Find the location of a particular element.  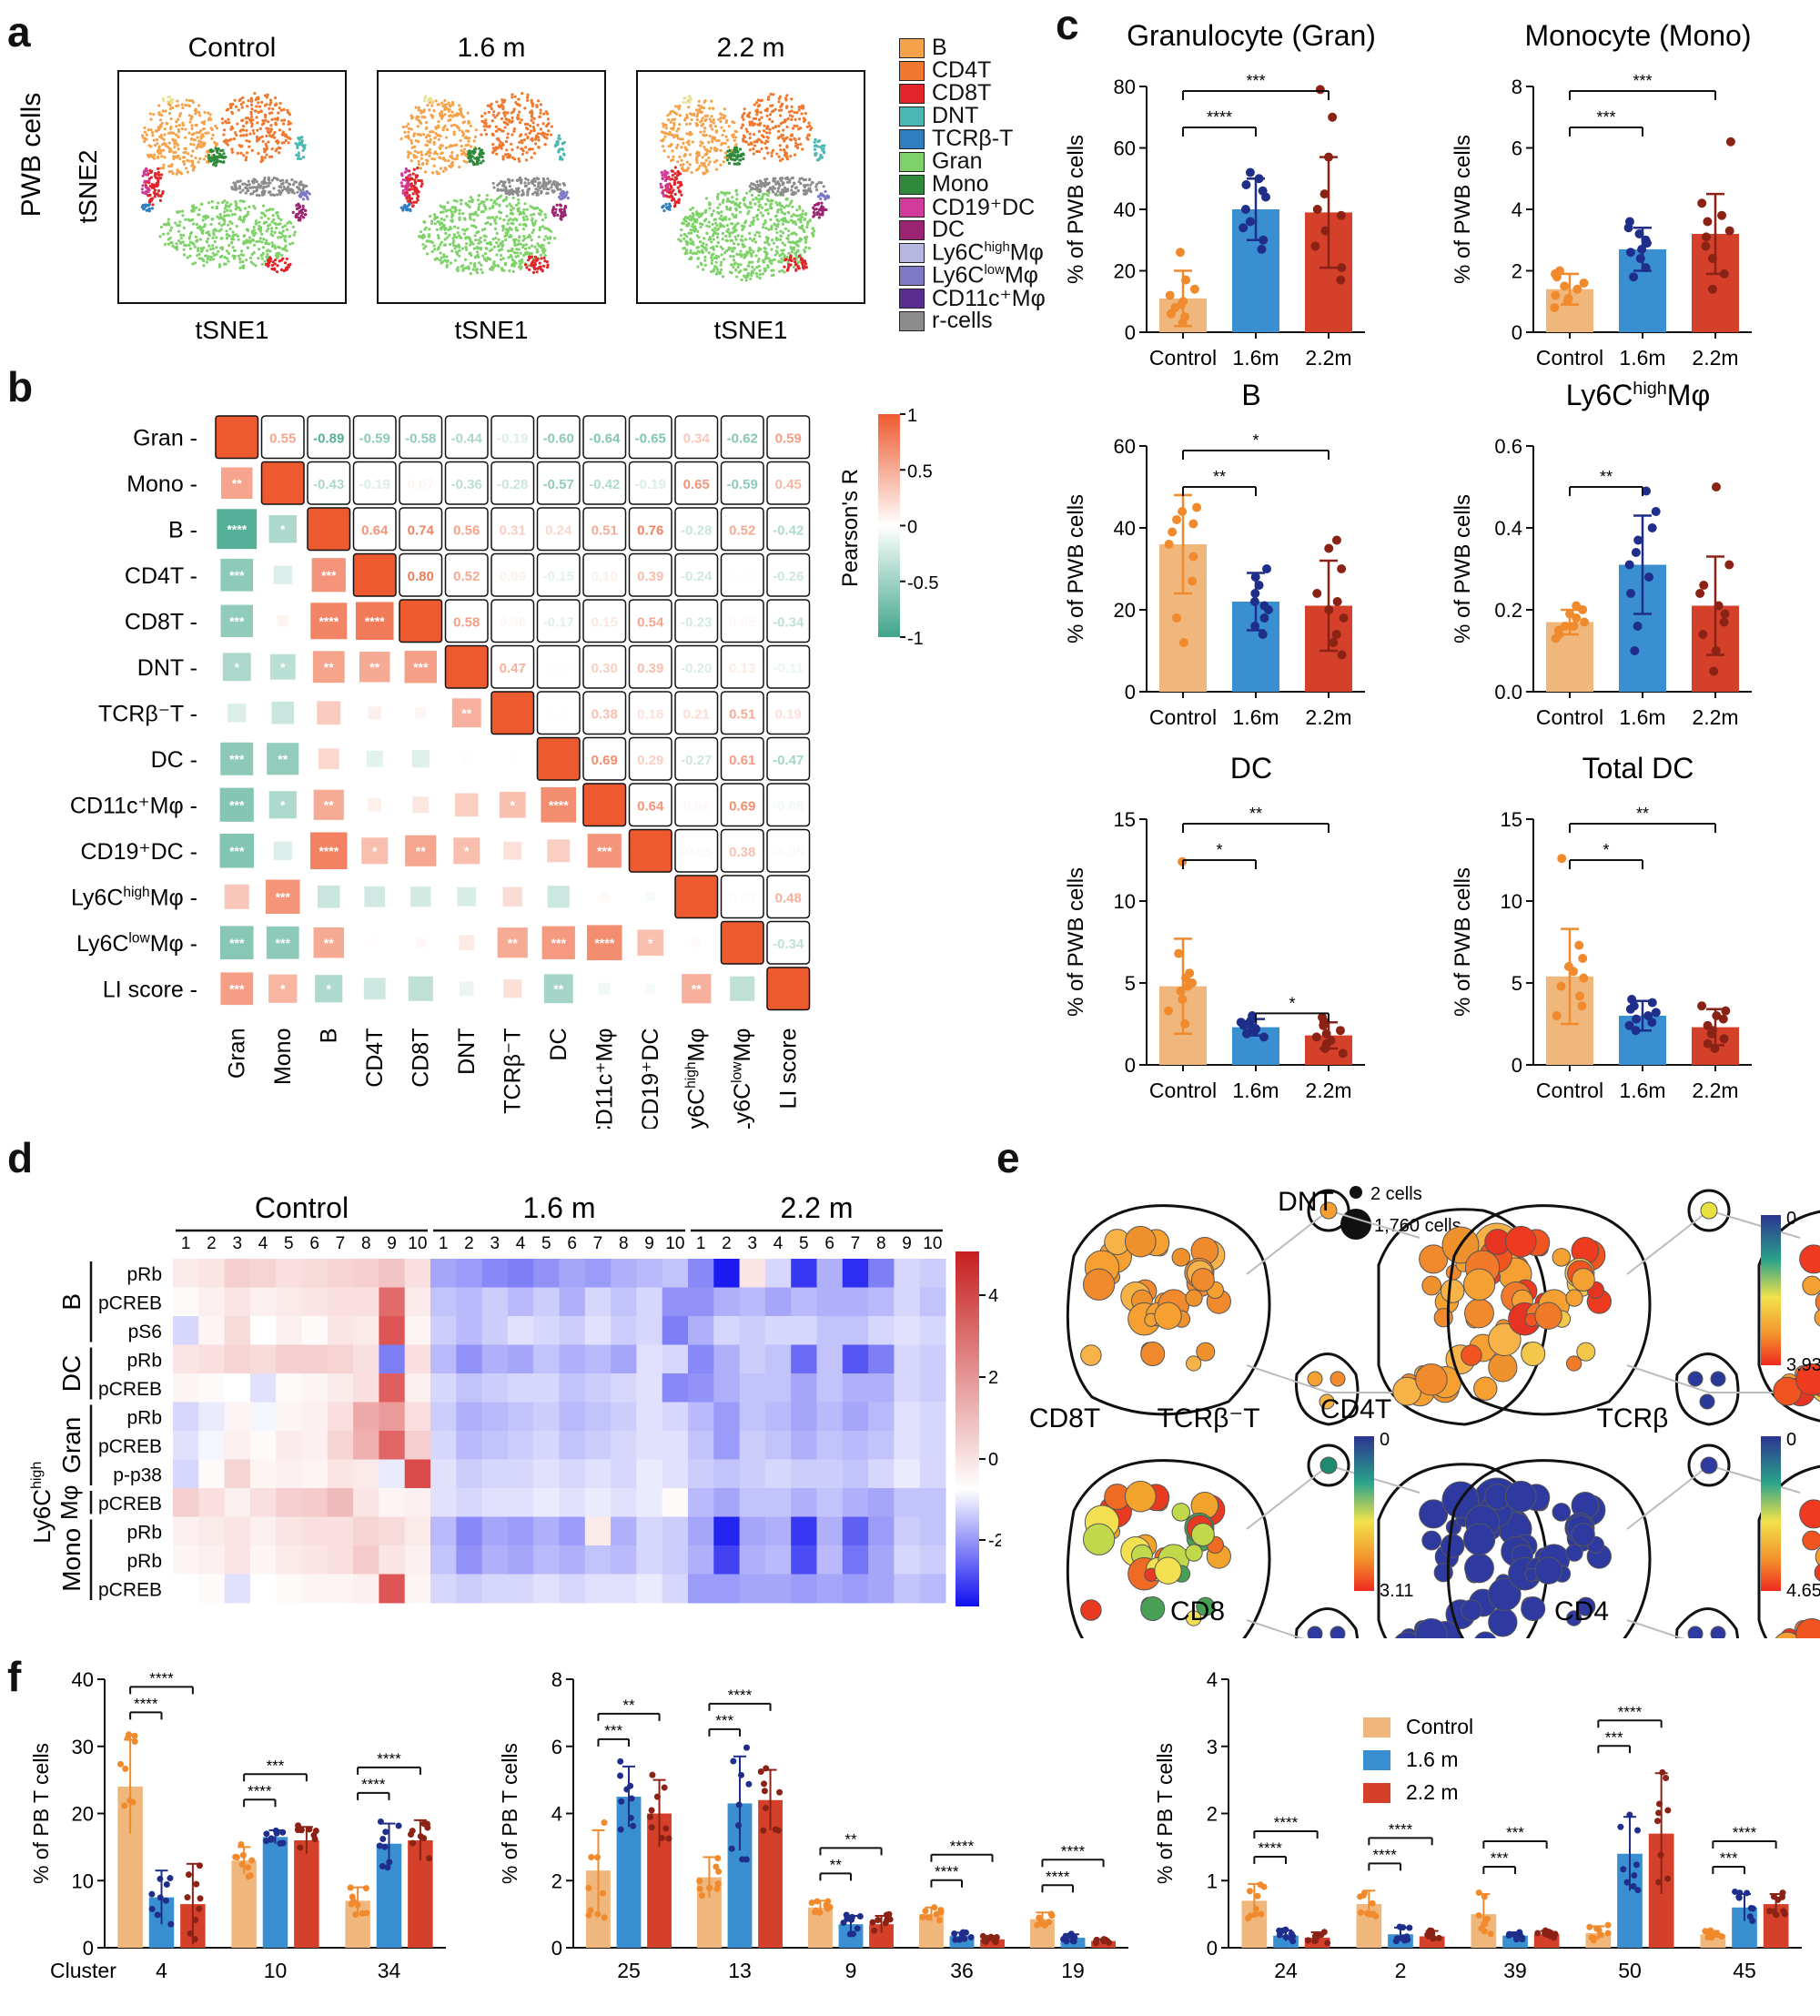

r-value: -0.28 is located at coordinates (512, 485).